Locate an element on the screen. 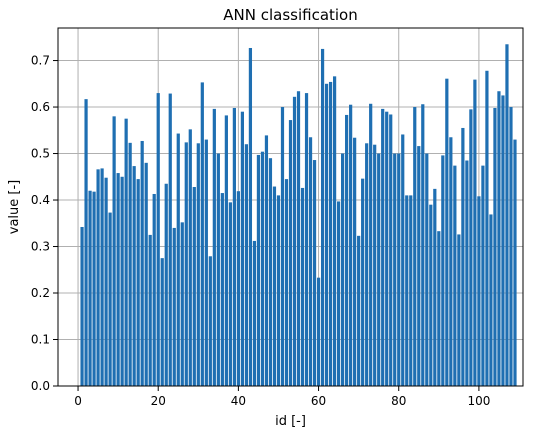 This screenshot has height=434, width=550. x-tick-label: 20 is located at coordinates (158, 401).